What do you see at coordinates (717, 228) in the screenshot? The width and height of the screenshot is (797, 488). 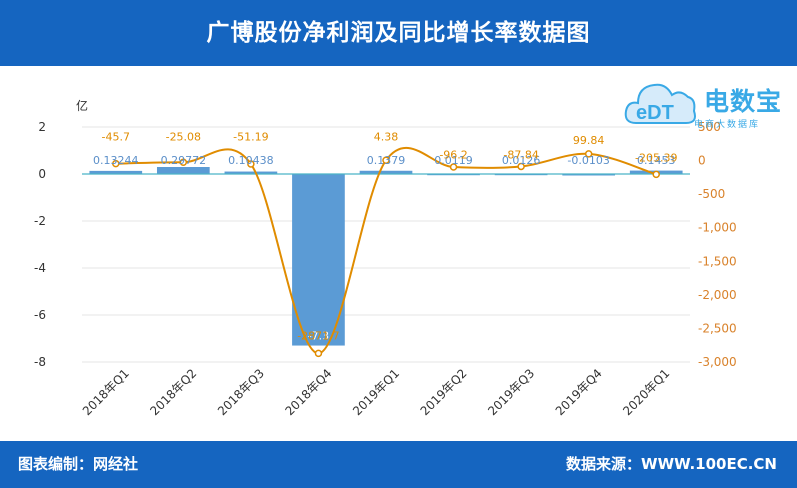 I see `y2-tick-label: -1,000` at bounding box center [717, 228].